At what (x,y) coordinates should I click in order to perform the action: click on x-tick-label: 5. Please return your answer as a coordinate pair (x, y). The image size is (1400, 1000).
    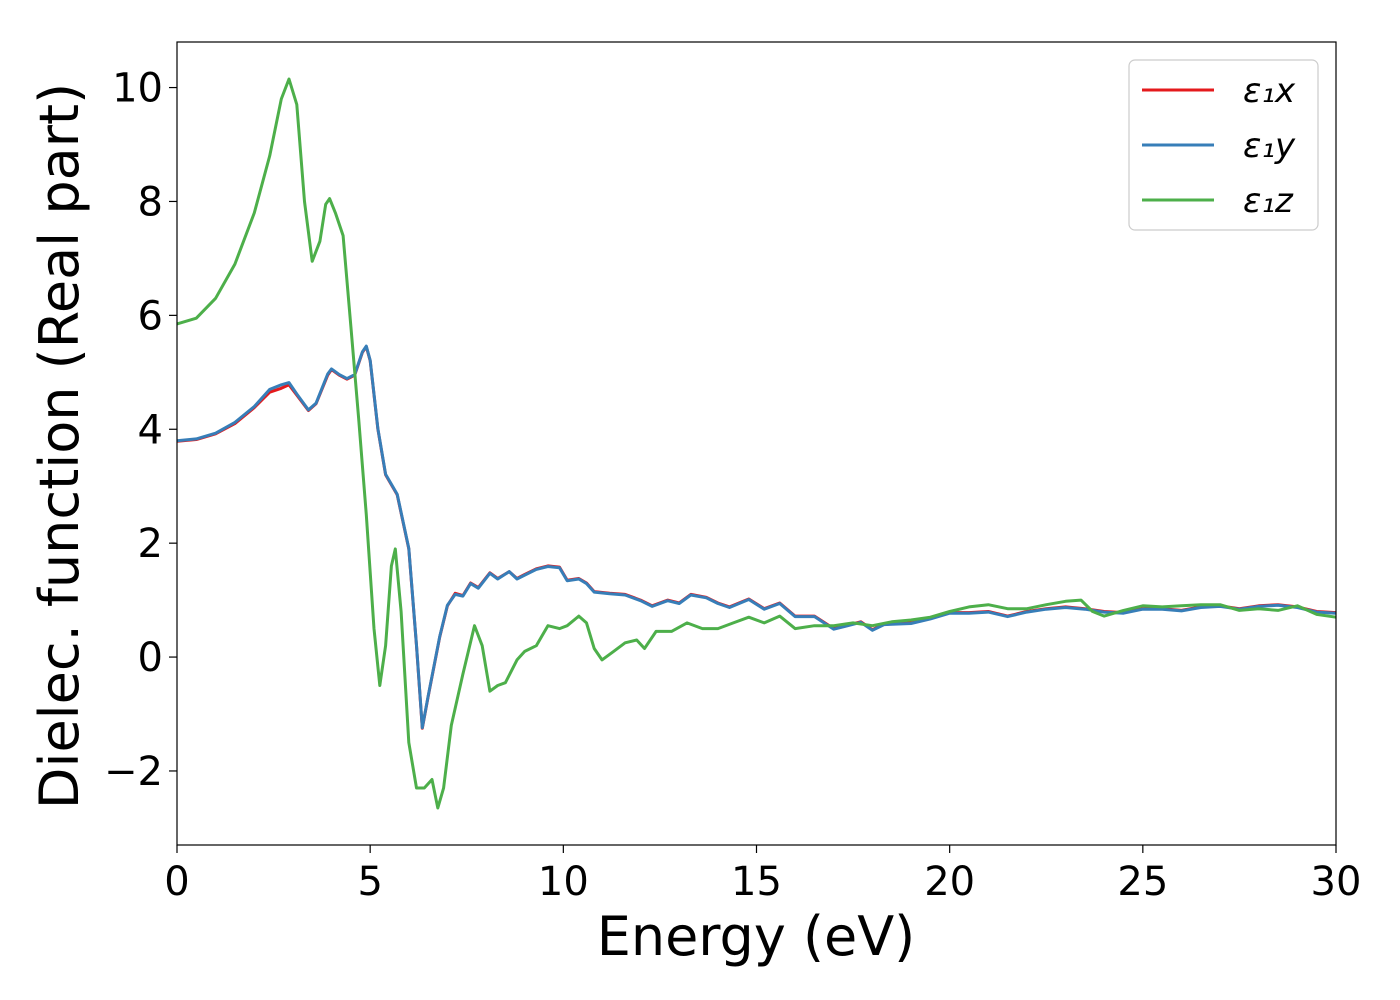
    Looking at the image, I should click on (369, 882).